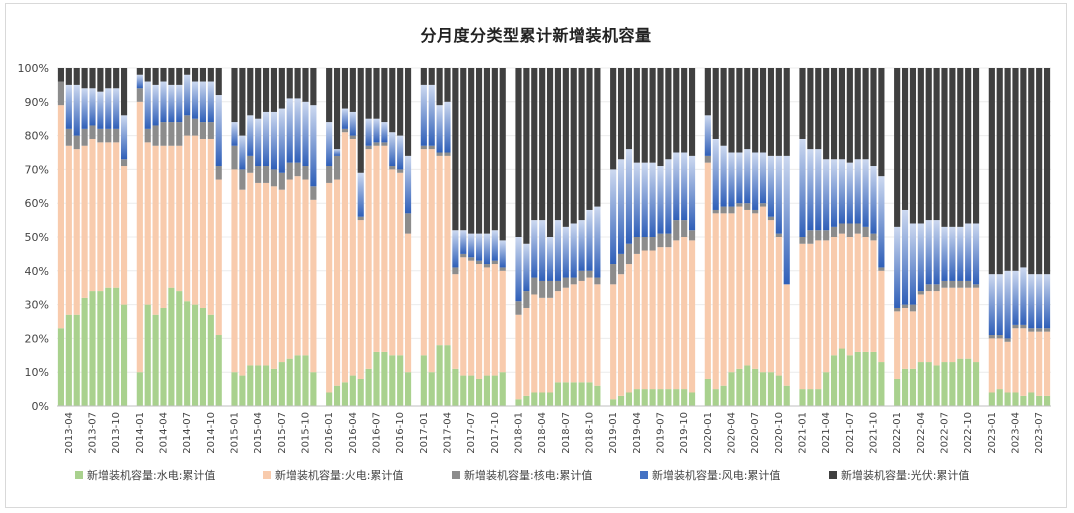  I want to click on x-tick-label: 2018-01, so click(519, 433).